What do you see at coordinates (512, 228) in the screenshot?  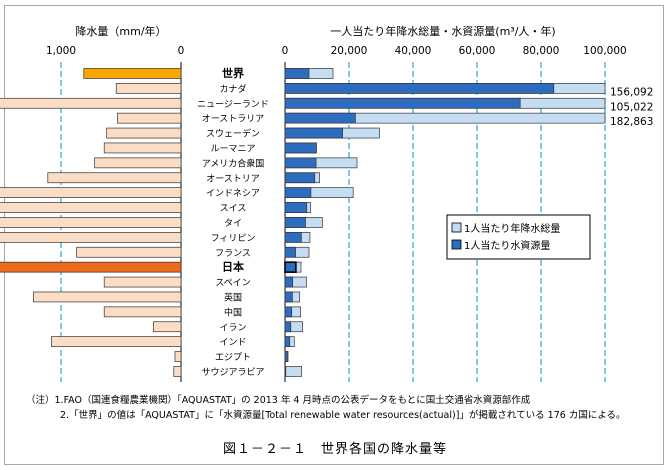 I see `legend-label-total: 1人当たり年降水総量` at bounding box center [512, 228].